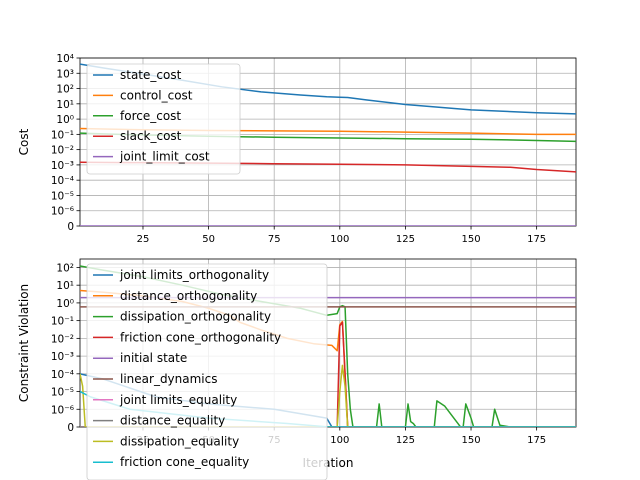  What do you see at coordinates (65, 74) in the screenshot?
I see `y-tick-label: 10³` at bounding box center [65, 74].